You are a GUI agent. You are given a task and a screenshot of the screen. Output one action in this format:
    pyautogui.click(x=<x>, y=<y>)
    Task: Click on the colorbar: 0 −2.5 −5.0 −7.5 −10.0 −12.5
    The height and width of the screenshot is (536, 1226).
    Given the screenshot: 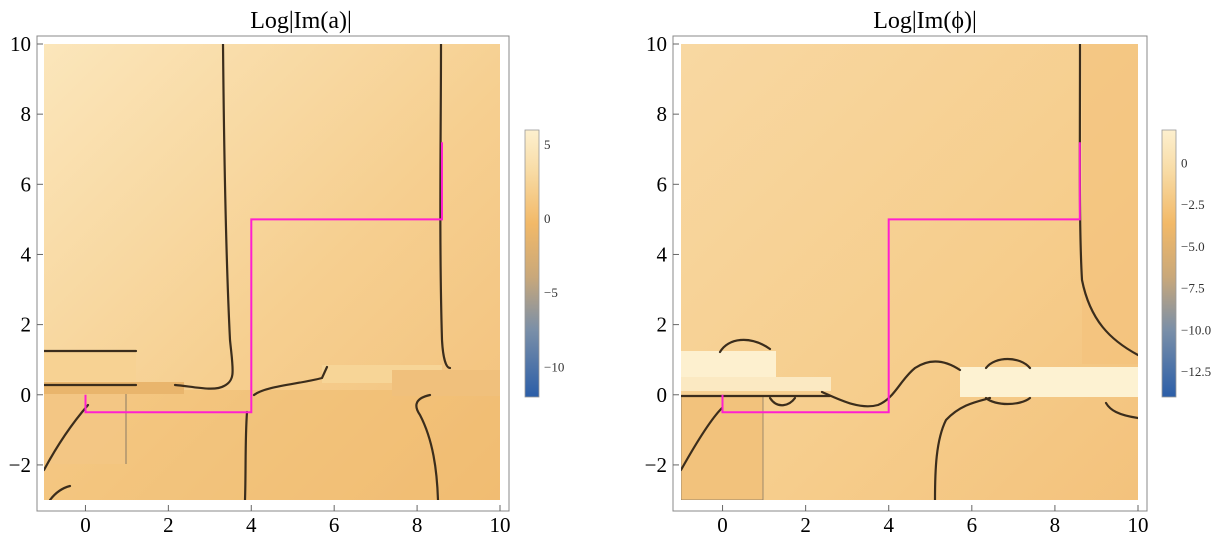 What is the action you would take?
    pyautogui.click(x=1186, y=263)
    